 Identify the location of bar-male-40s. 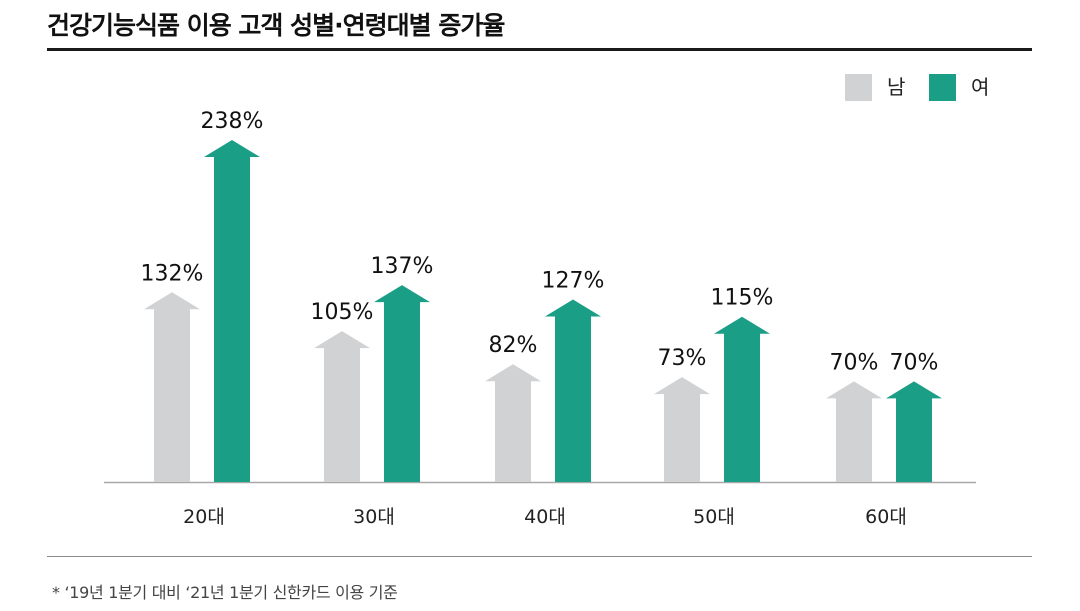
(513, 423).